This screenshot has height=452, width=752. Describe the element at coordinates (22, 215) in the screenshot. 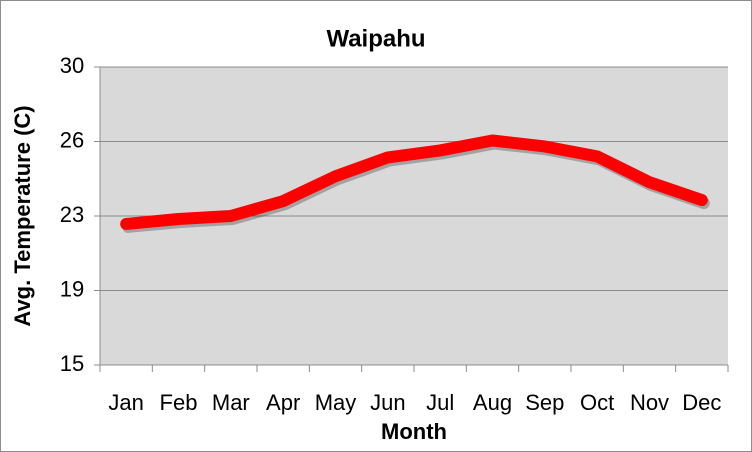

I see `y-axis-title: Avg. Temperature (C)` at that location.